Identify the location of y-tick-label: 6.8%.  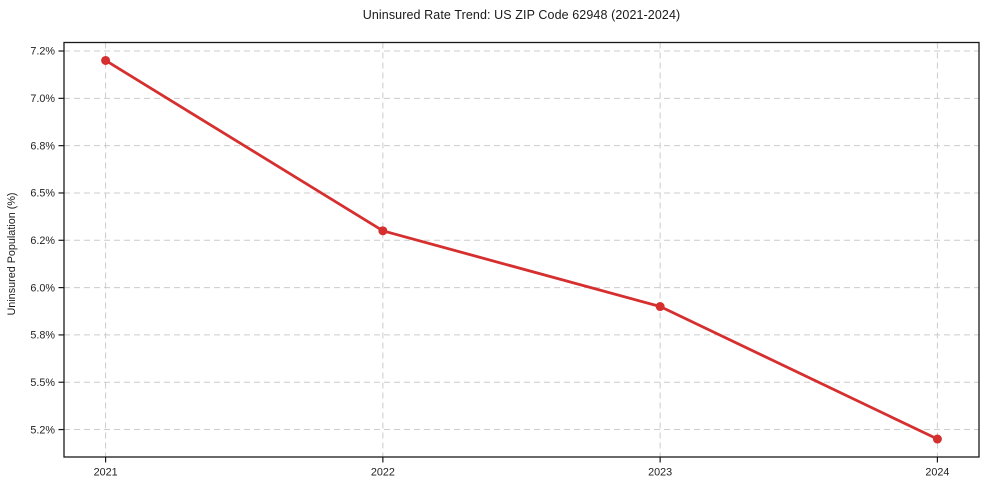
(42, 146).